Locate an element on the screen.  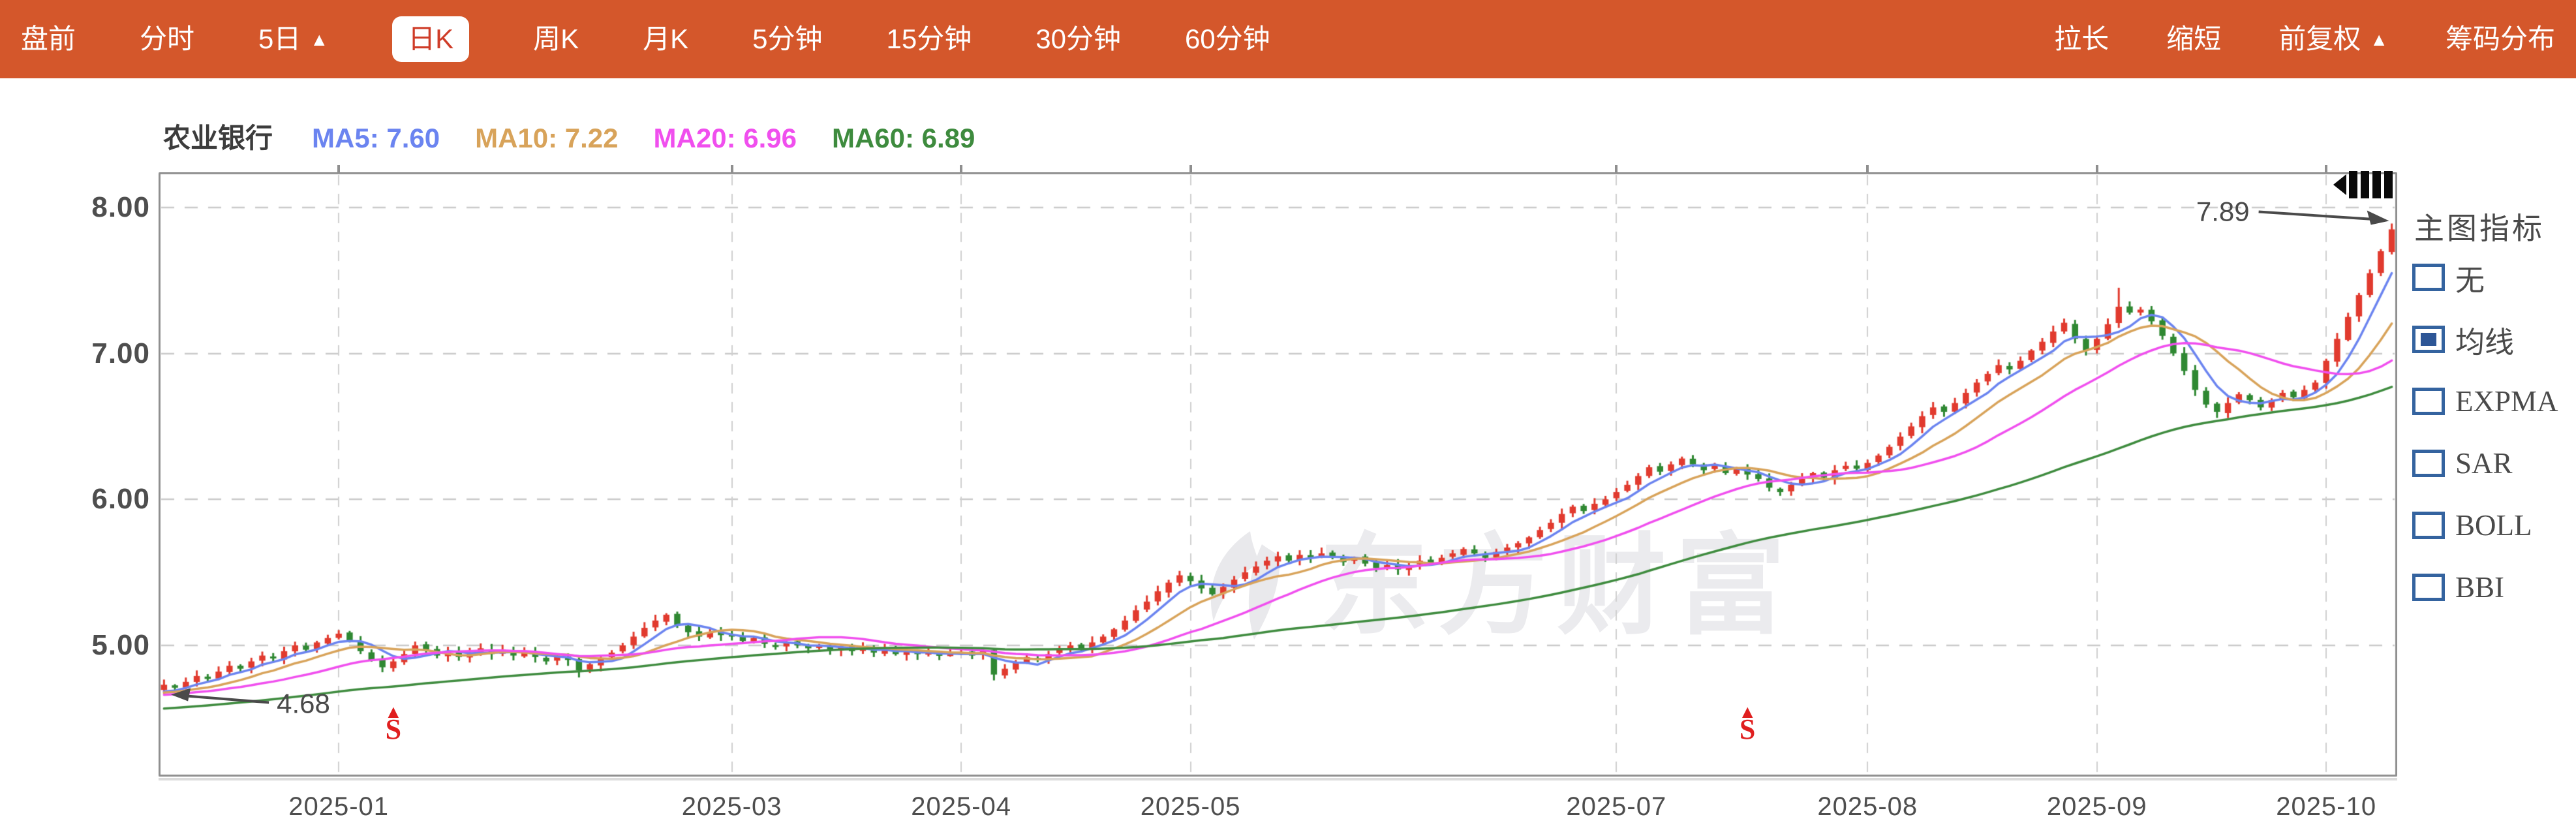
x-axis-label: 2025-07 is located at coordinates (1616, 806).